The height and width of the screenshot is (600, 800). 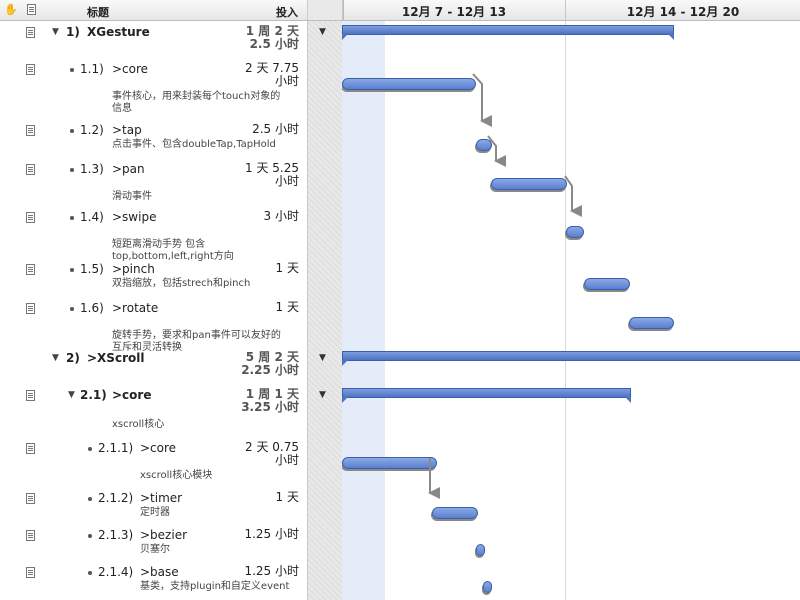 I want to click on task-title: >pan, so click(x=128, y=169).